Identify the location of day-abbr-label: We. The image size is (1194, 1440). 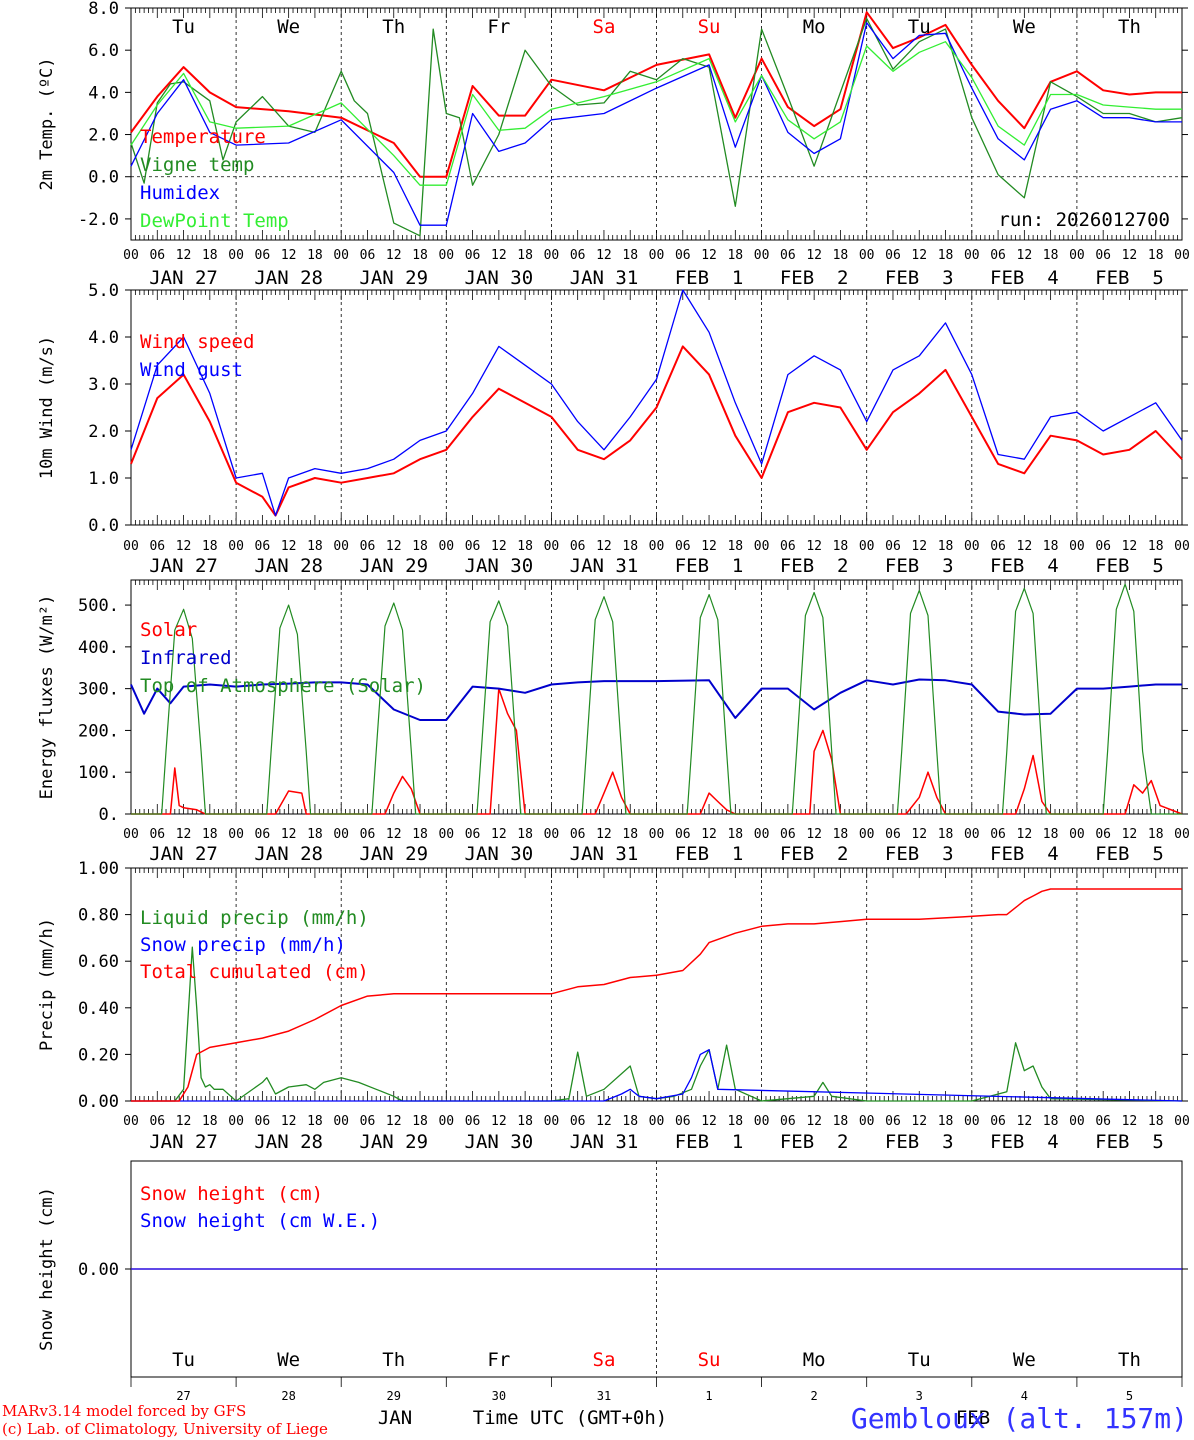
(288, 1360).